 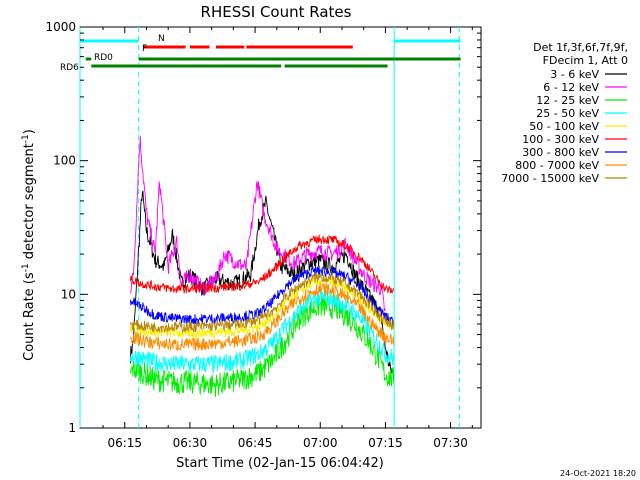 I want to click on y-tick-label-3: 1000, so click(x=60, y=27).